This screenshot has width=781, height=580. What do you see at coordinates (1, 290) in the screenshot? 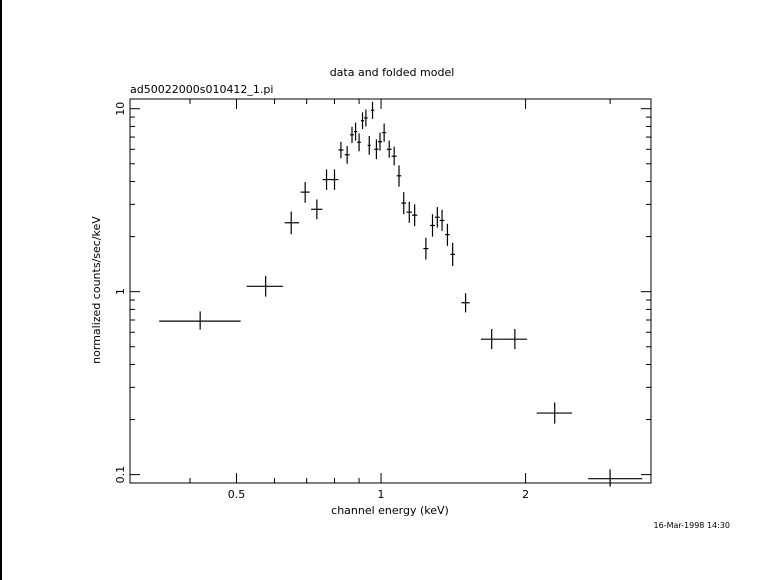
I see `window-left-edge` at bounding box center [1, 290].